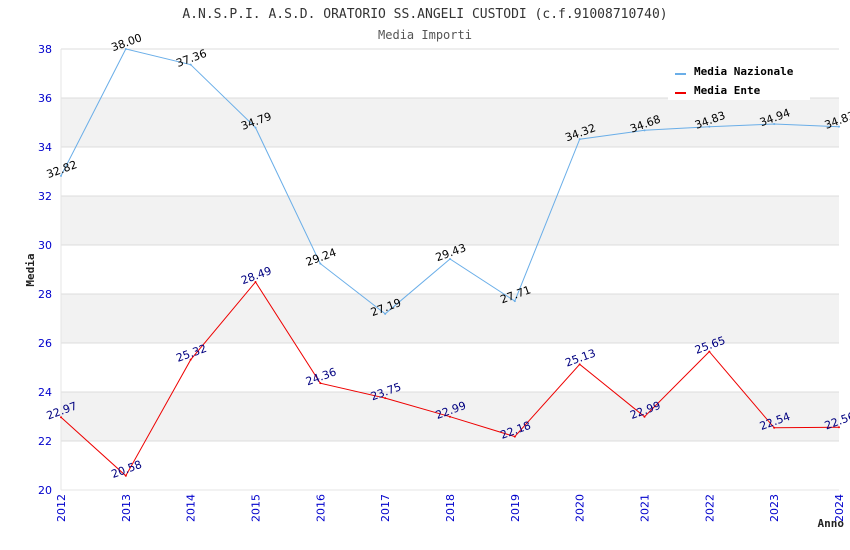 The height and width of the screenshot is (550, 850). I want to click on y-tick-label: 32, so click(45, 196).